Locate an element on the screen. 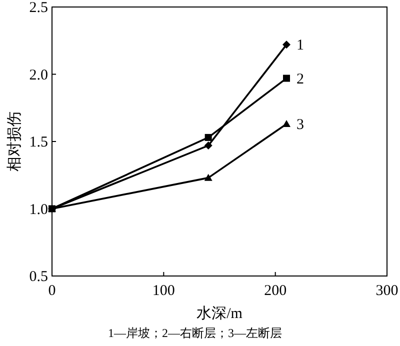  x-tick-label: 300 is located at coordinates (387, 291).